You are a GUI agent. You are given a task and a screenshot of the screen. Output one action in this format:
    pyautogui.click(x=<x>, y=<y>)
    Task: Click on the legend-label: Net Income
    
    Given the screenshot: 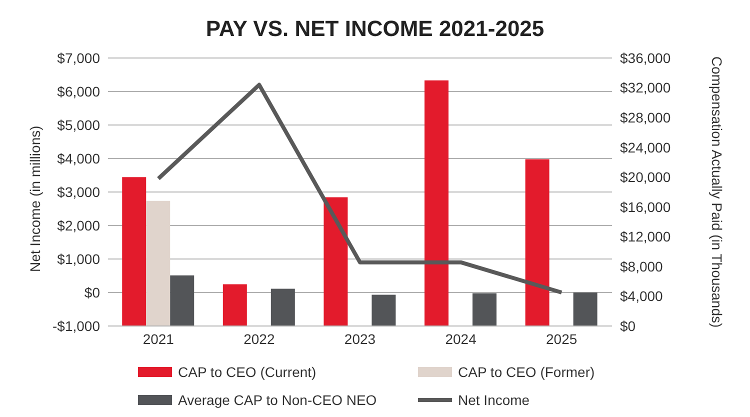 What is the action you would take?
    pyautogui.click(x=494, y=400)
    